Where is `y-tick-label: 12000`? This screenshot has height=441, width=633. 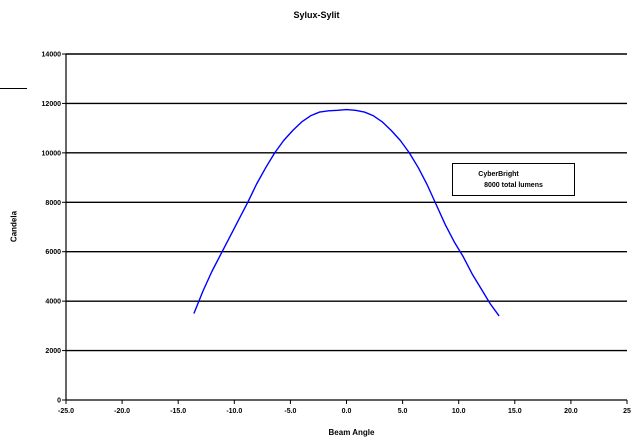
y-tick-label: 12000 is located at coordinates (52, 104).